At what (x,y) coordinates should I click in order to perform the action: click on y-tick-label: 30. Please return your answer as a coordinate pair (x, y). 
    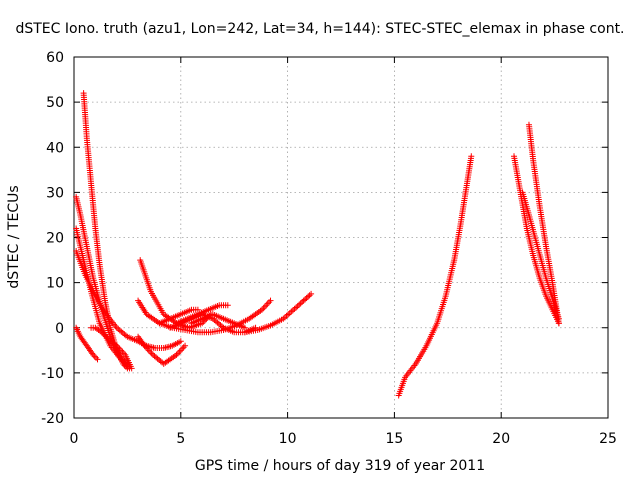
    Looking at the image, I should click on (55, 193).